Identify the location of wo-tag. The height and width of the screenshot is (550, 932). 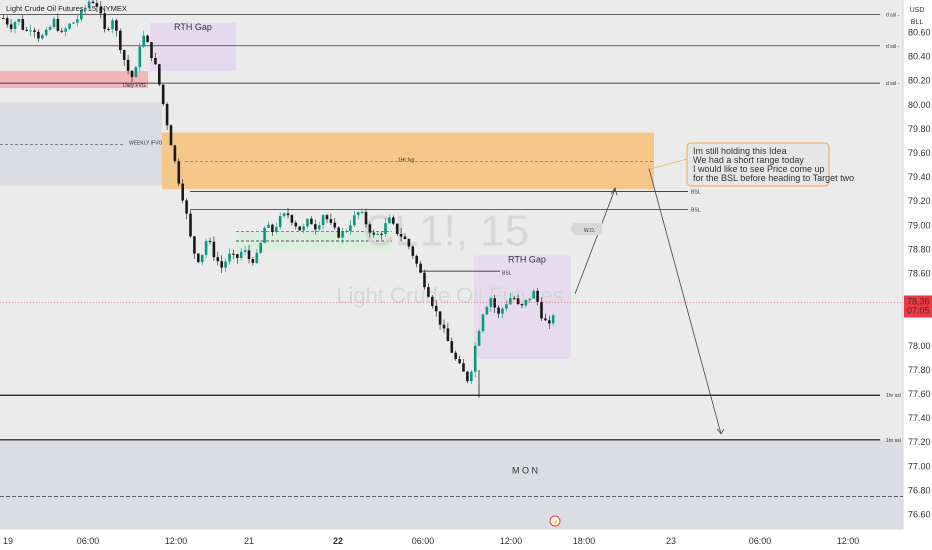
(586, 228).